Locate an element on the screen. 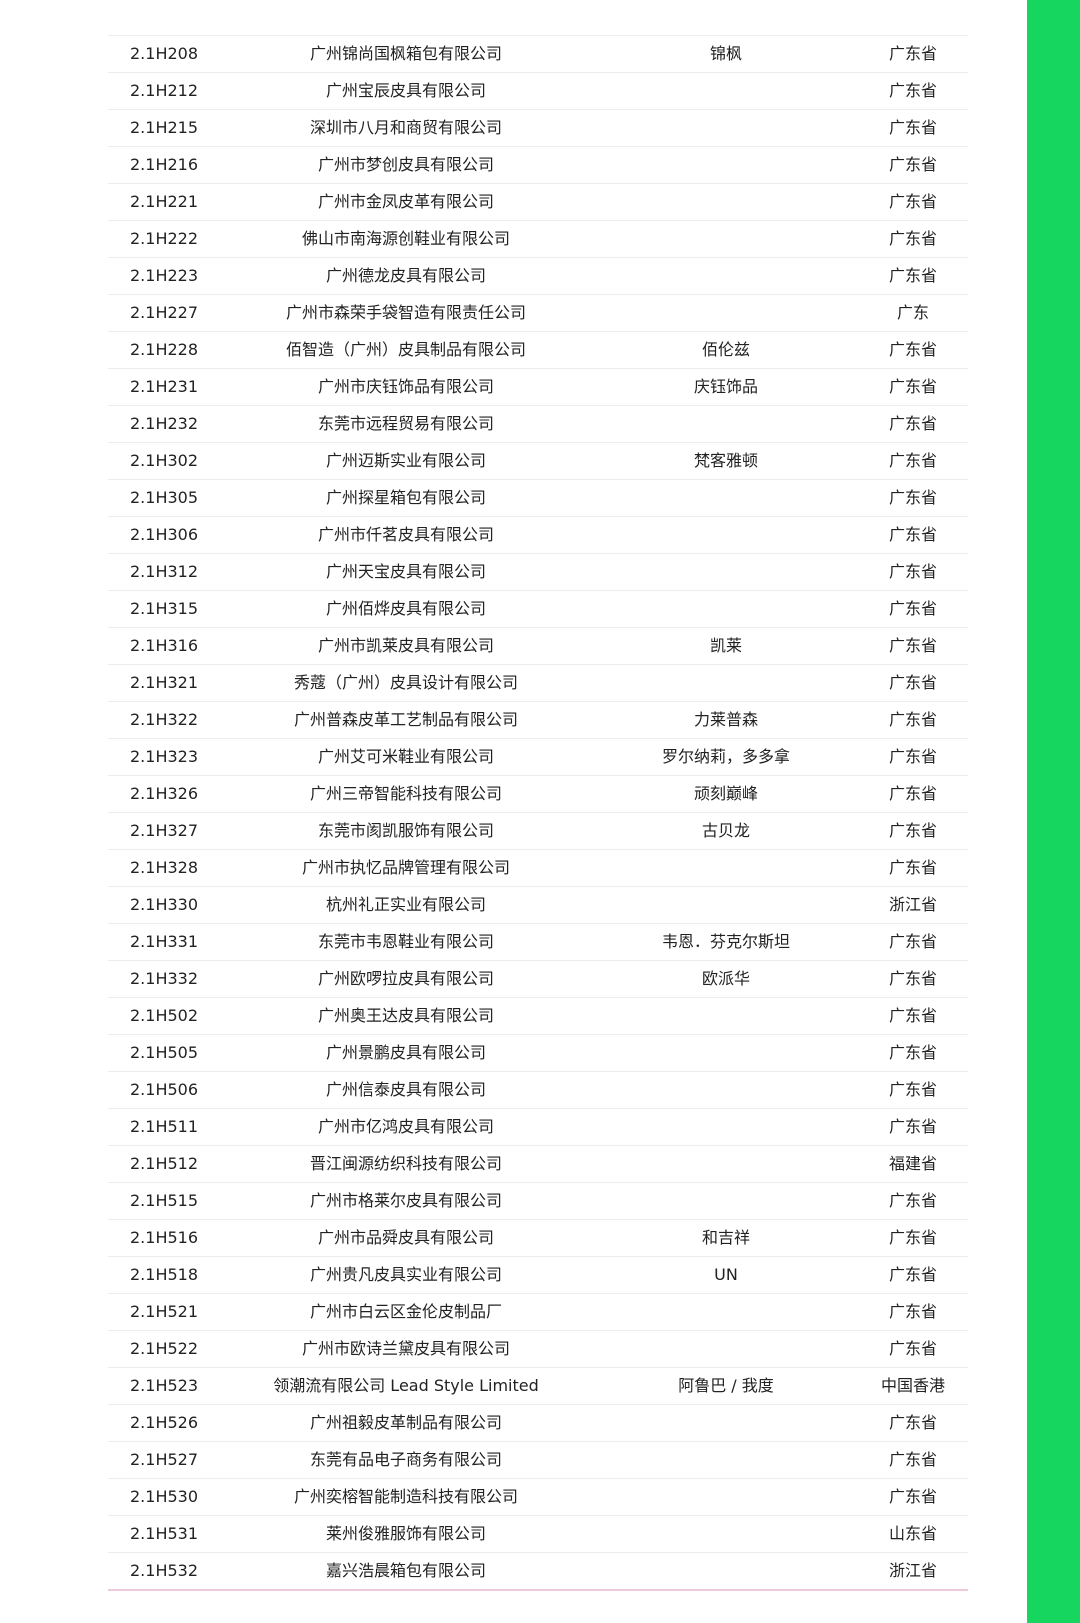 The height and width of the screenshot is (1623, 1080). booth-number: 2.1H531 is located at coordinates (164, 1533).